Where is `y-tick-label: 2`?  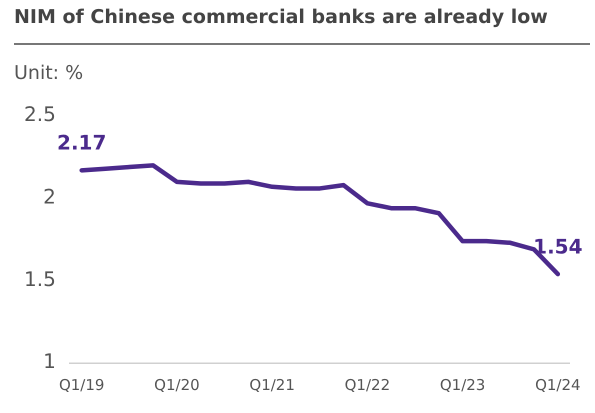 y-tick-label: 2 is located at coordinates (49, 196).